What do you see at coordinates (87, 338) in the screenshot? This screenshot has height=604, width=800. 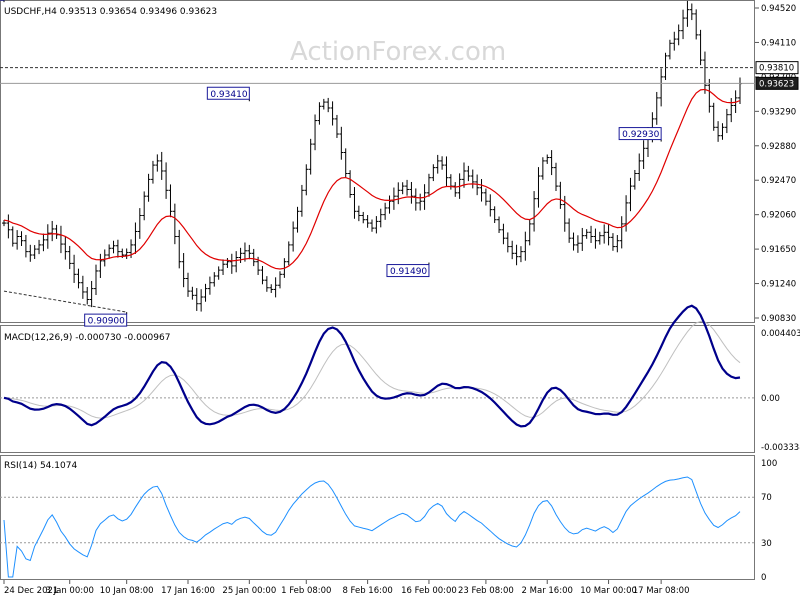 I see `macd-title: MACD(12,26,9) -0.000730 -0.000967` at bounding box center [87, 338].